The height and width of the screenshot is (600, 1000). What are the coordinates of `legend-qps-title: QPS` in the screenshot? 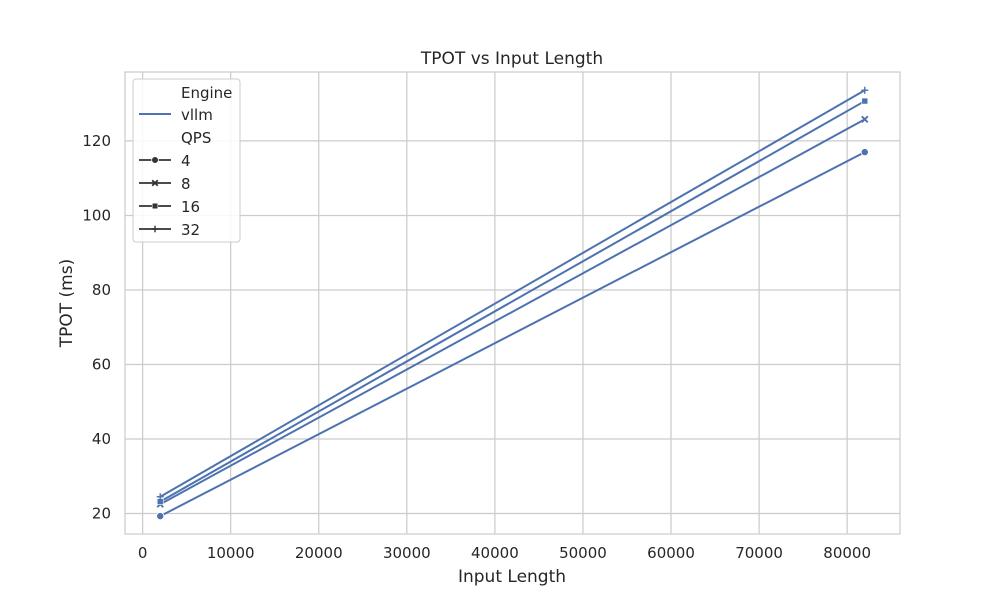 It's located at (196, 138).